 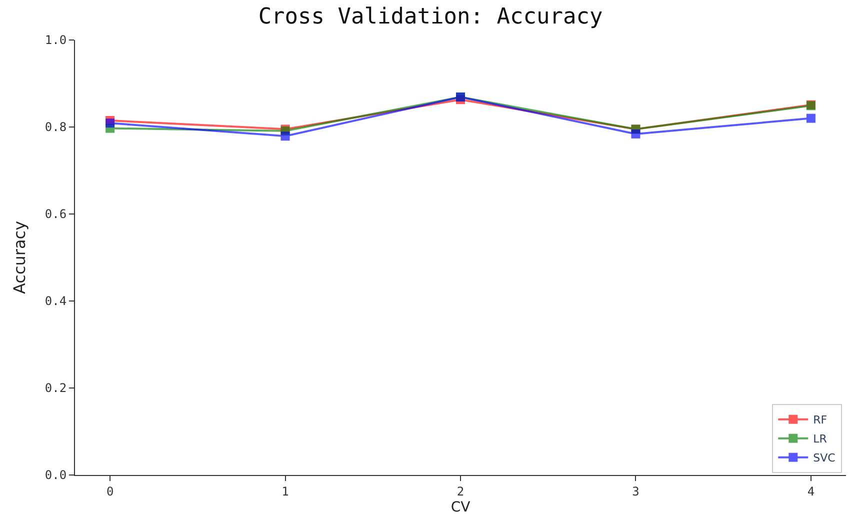 What do you see at coordinates (55, 127) in the screenshot?
I see `y-tick-label: 0.8` at bounding box center [55, 127].